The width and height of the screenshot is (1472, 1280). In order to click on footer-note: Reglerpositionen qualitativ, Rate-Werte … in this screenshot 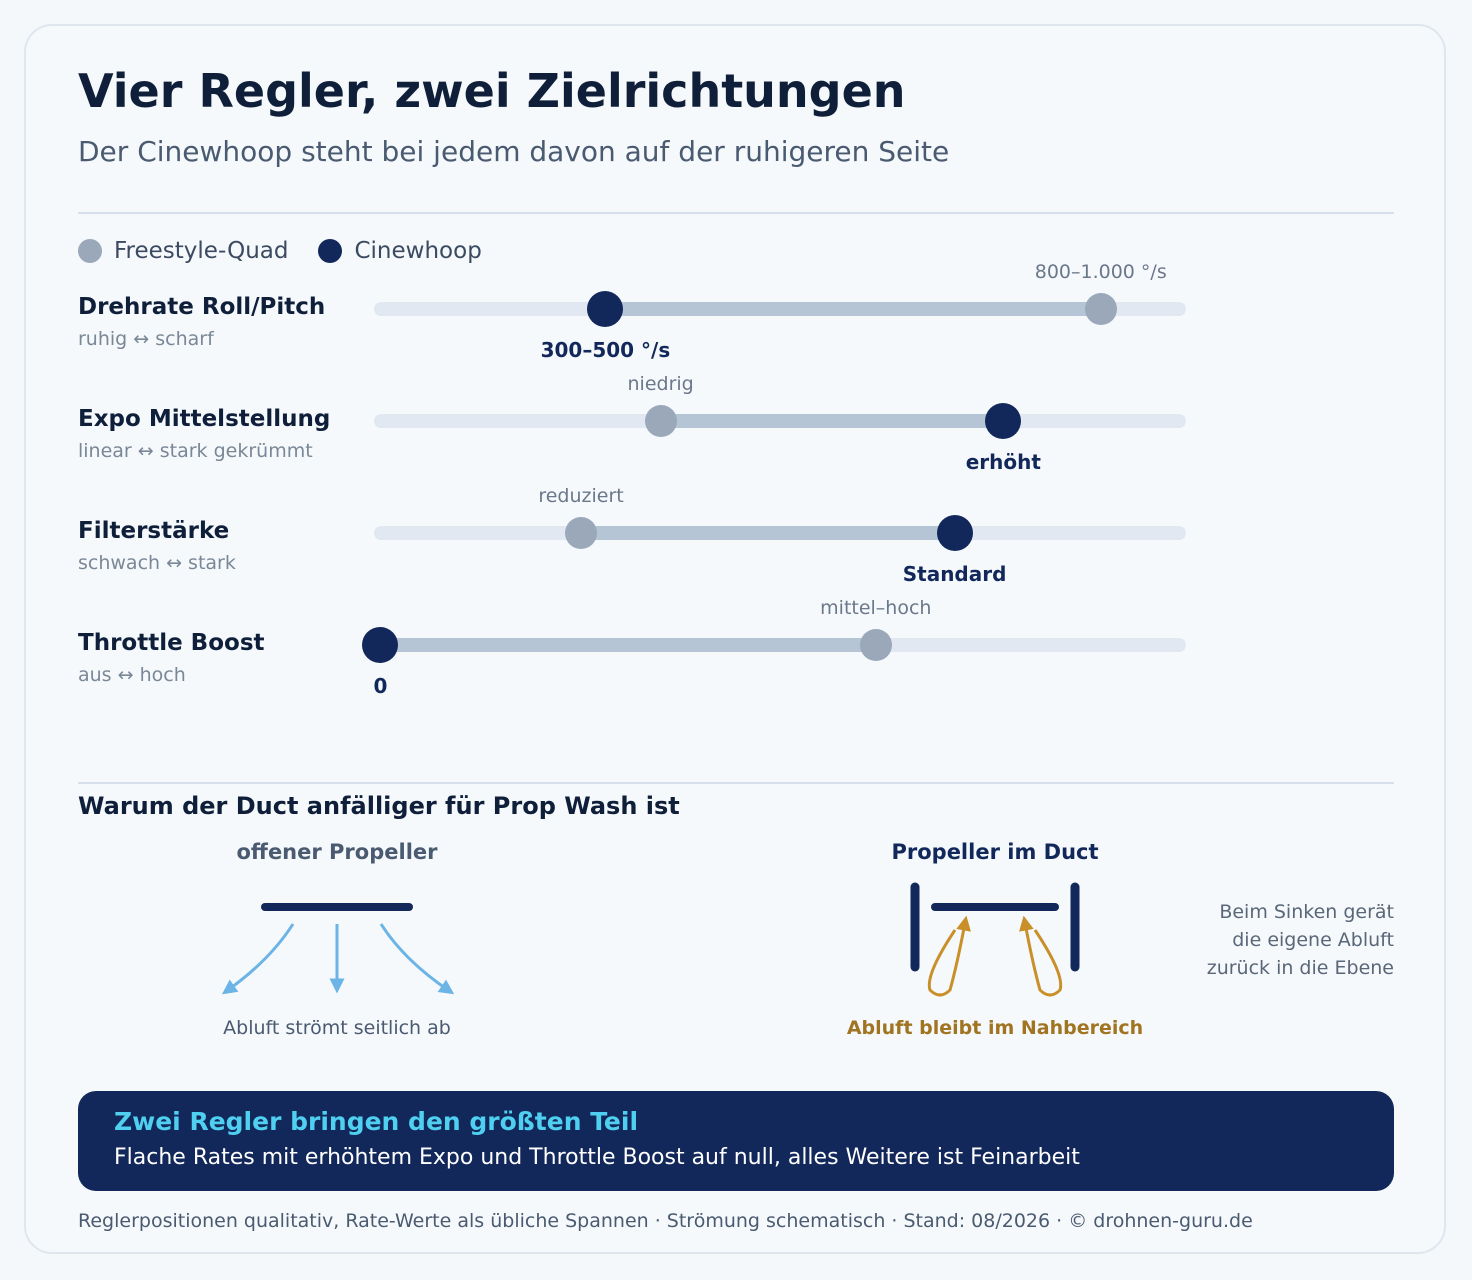, I will do `click(665, 1221)`.